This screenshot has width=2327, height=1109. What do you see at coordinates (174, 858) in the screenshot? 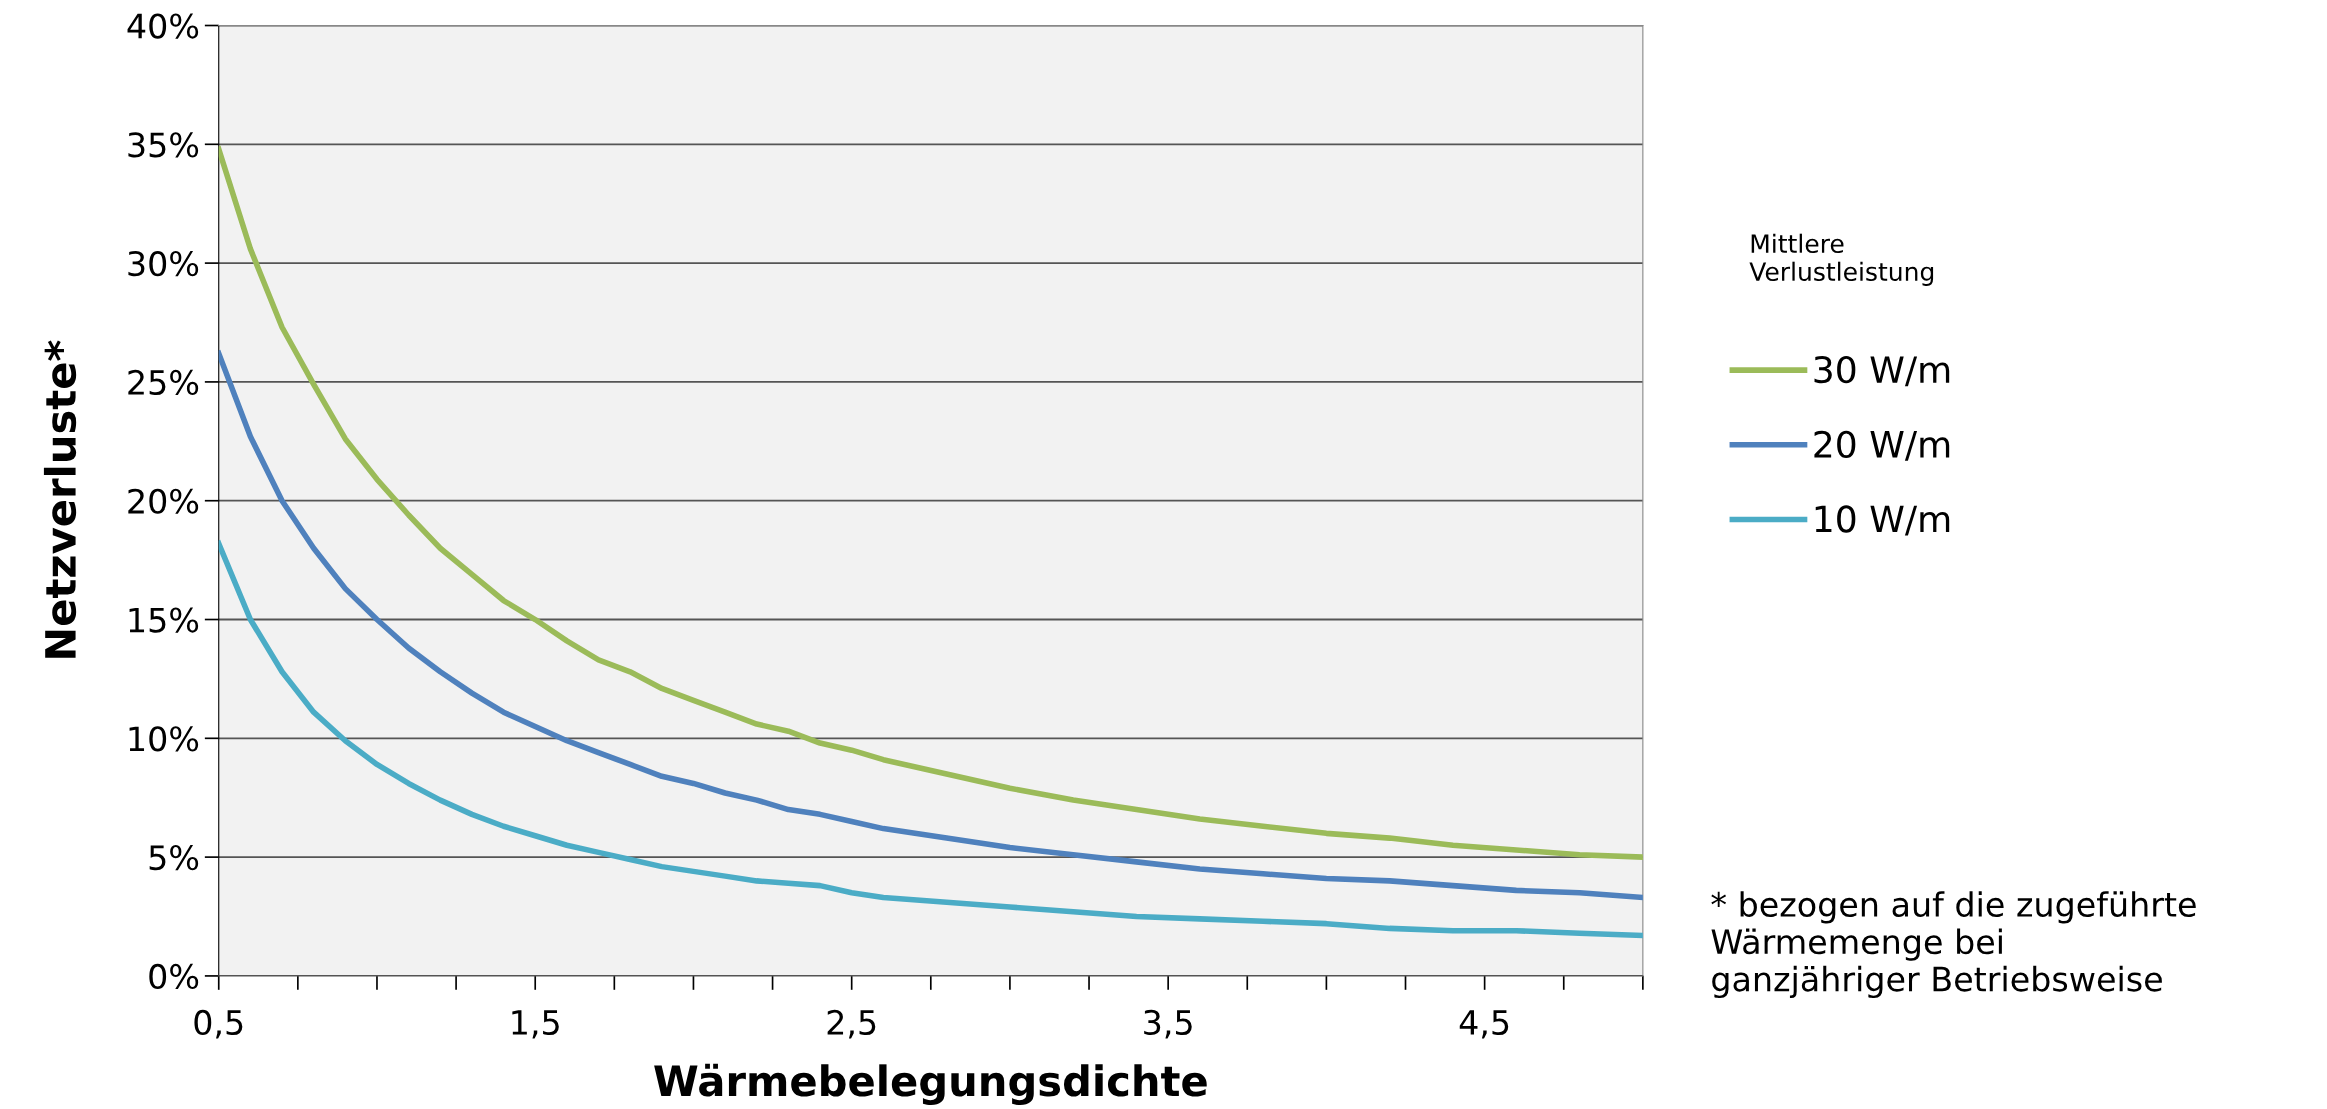
I see `y-tick-label: 5%` at bounding box center [174, 858].